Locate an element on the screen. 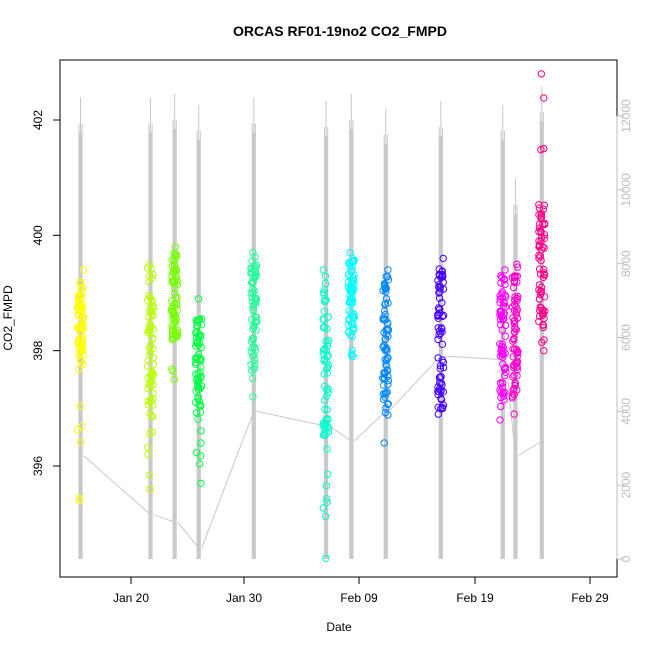  y2-tick-label: 10000 is located at coordinates (626, 190).